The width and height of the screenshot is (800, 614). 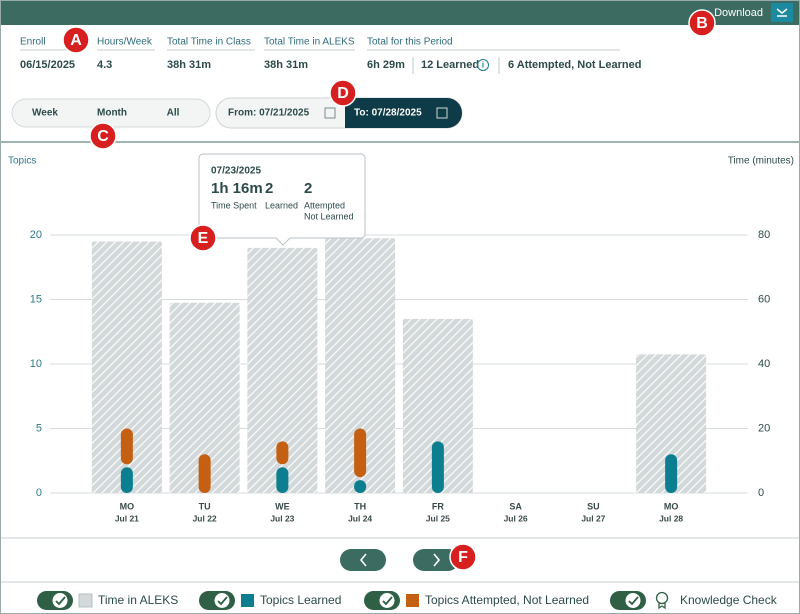 What do you see at coordinates (47, 65) in the screenshot?
I see `stat-value: 06/15/2025` at bounding box center [47, 65].